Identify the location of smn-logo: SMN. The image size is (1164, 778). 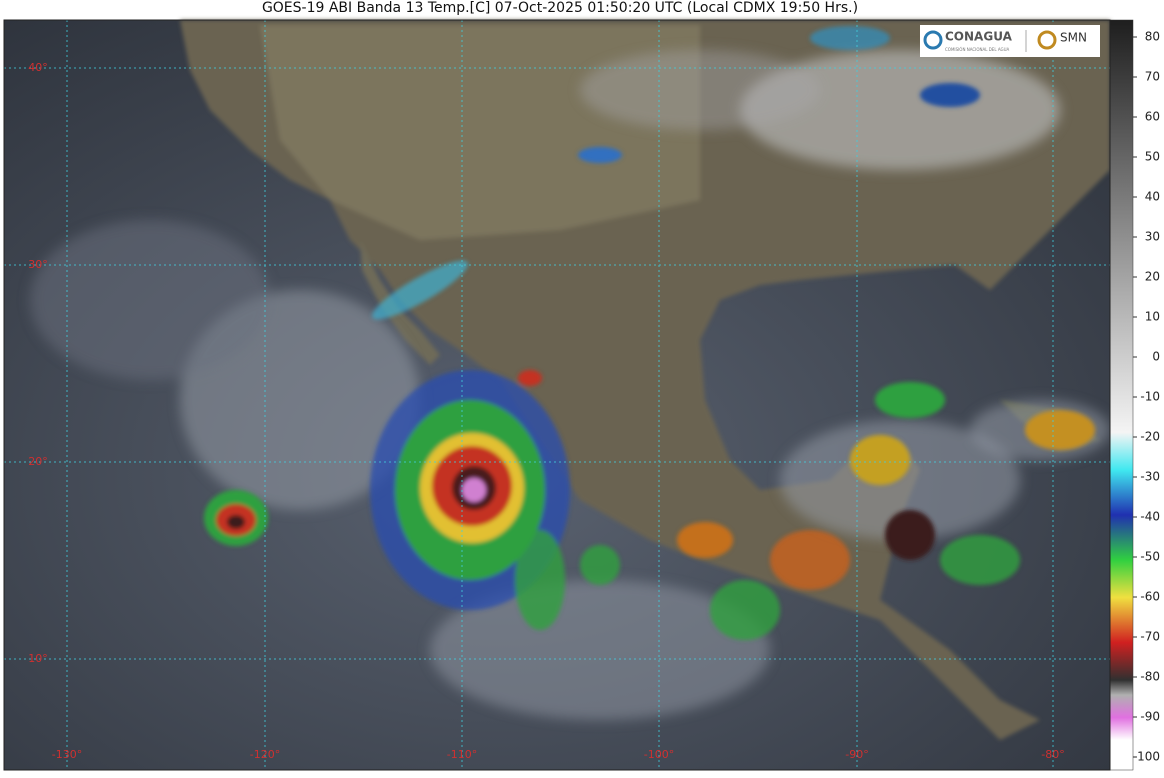
(1073, 38).